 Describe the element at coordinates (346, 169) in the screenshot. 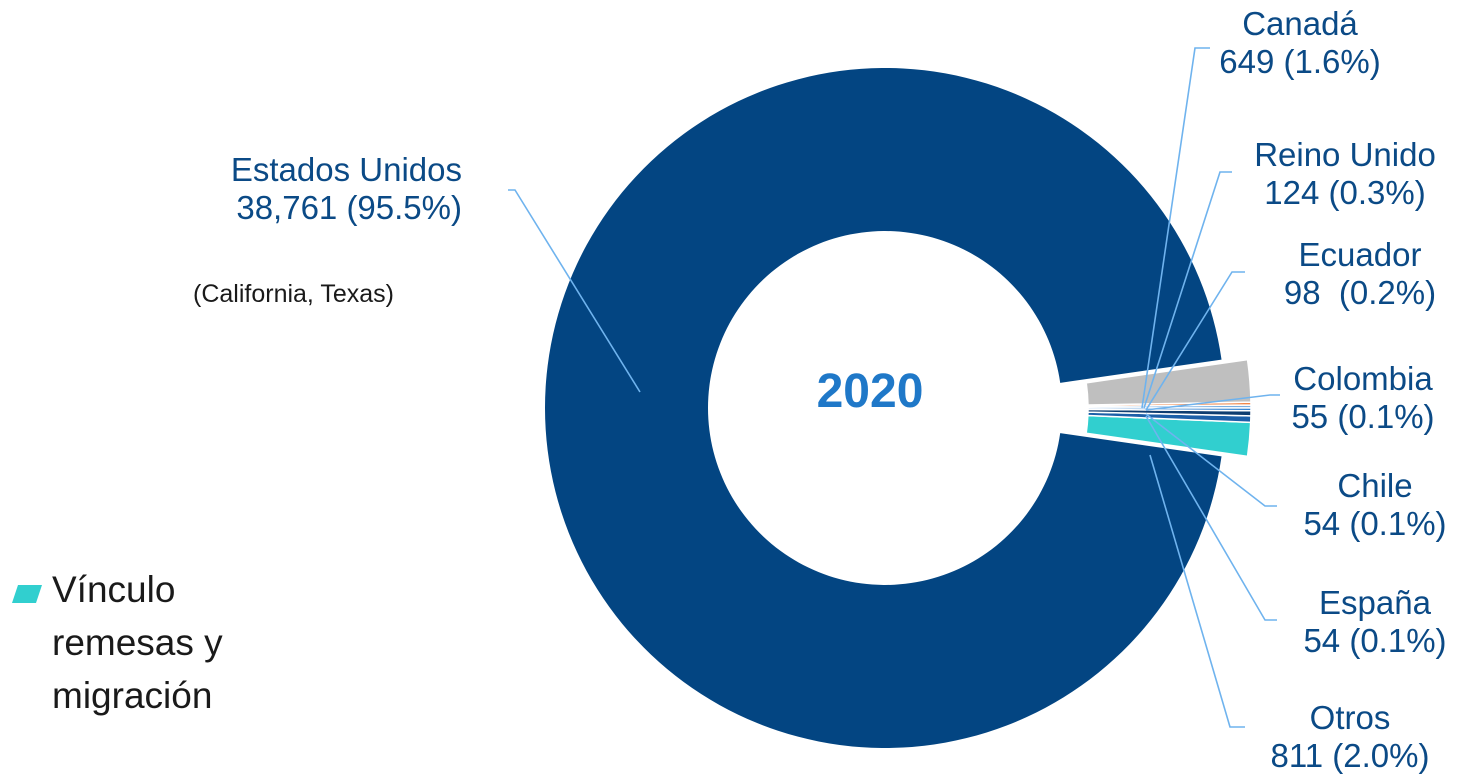

I see `slice-name: Estados Unidos` at that location.